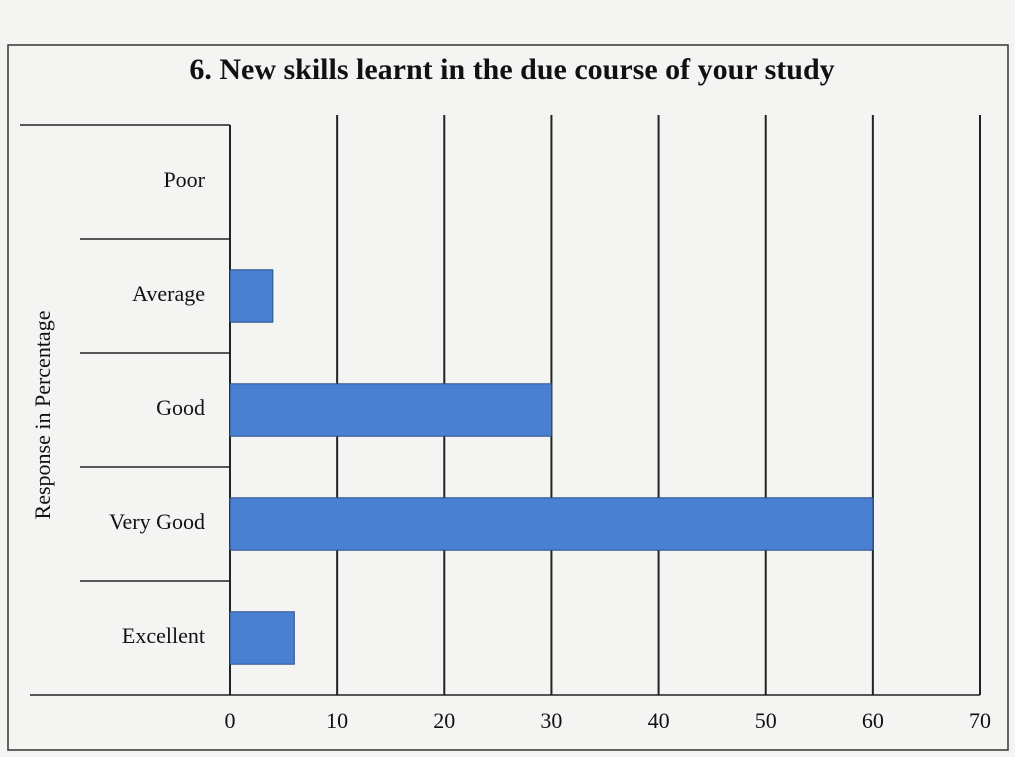 This screenshot has width=1015, height=757. I want to click on x-tick-label: 30, so click(551, 720).